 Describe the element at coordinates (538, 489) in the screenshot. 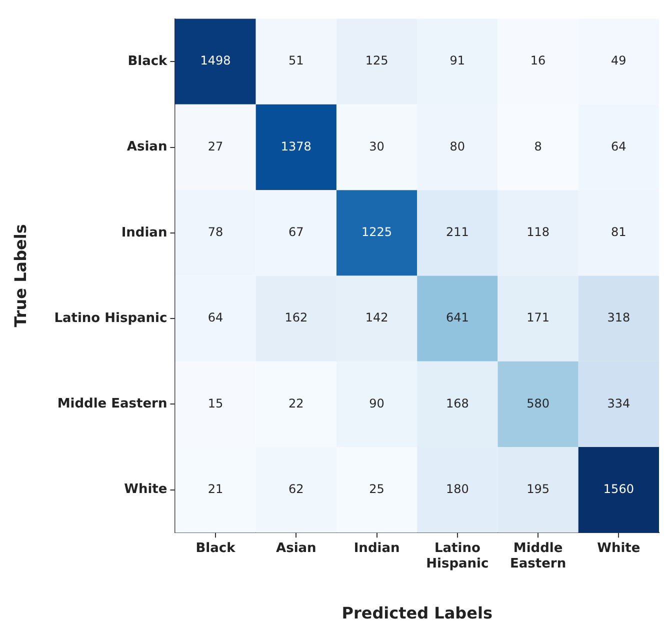

I see `data-label: 195` at that location.